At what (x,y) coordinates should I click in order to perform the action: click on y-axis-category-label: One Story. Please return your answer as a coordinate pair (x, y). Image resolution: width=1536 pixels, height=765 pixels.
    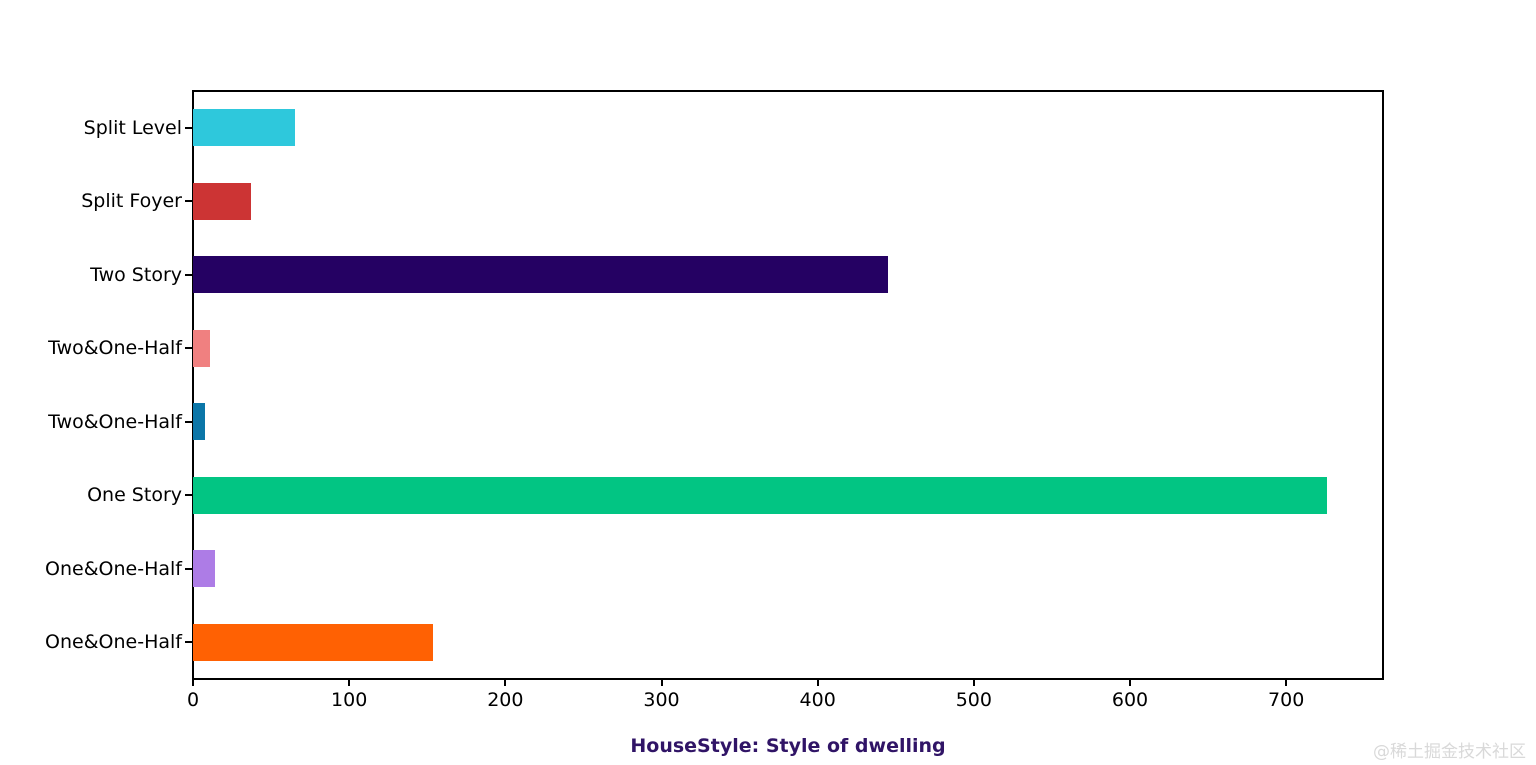
    Looking at the image, I should click on (134, 495).